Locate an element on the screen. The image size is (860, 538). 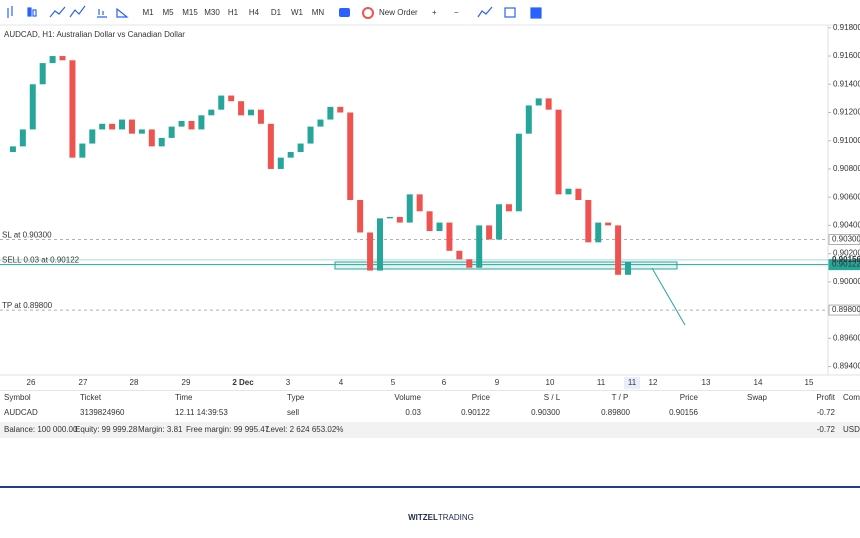
trend-arrow is located at coordinates (668, 296).